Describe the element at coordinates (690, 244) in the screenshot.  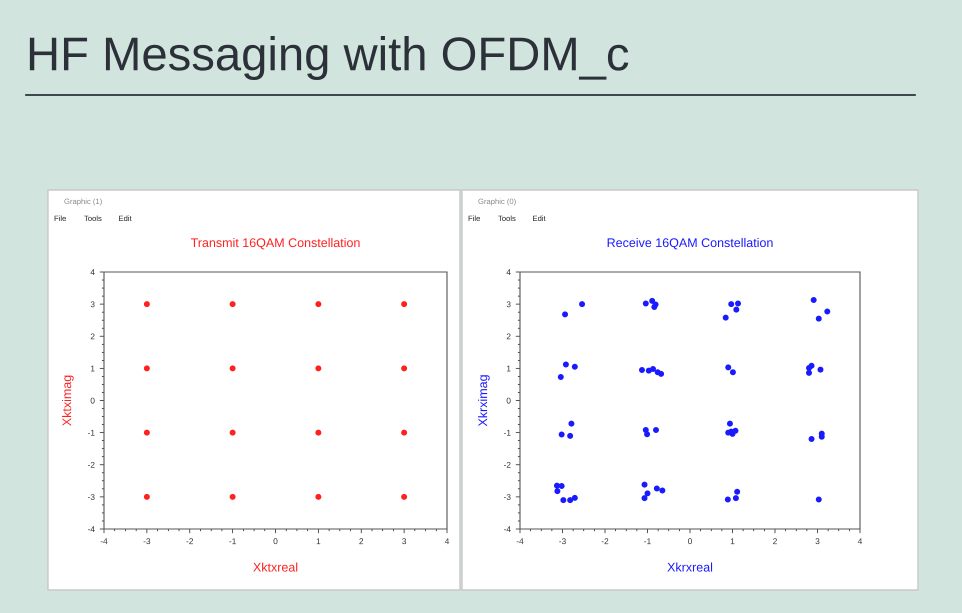
I see `chart-title: Receive 16QAM Constellation` at that location.